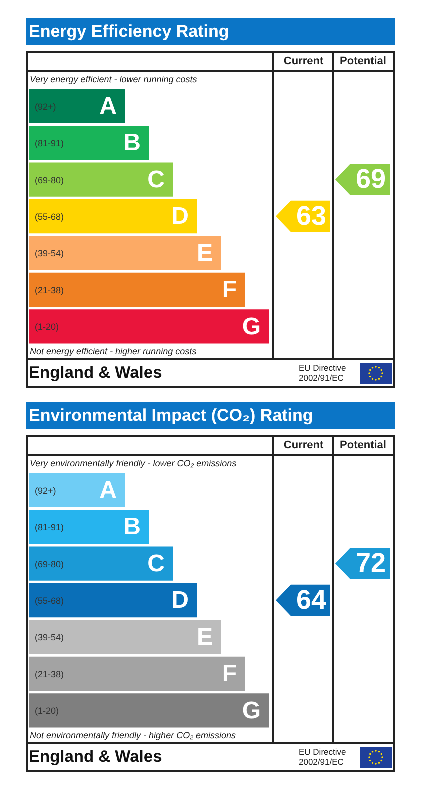 The width and height of the screenshot is (422, 800). Describe the element at coordinates (210, 31) in the screenshot. I see `chart-title: Energy Efficiency Rating` at that location.